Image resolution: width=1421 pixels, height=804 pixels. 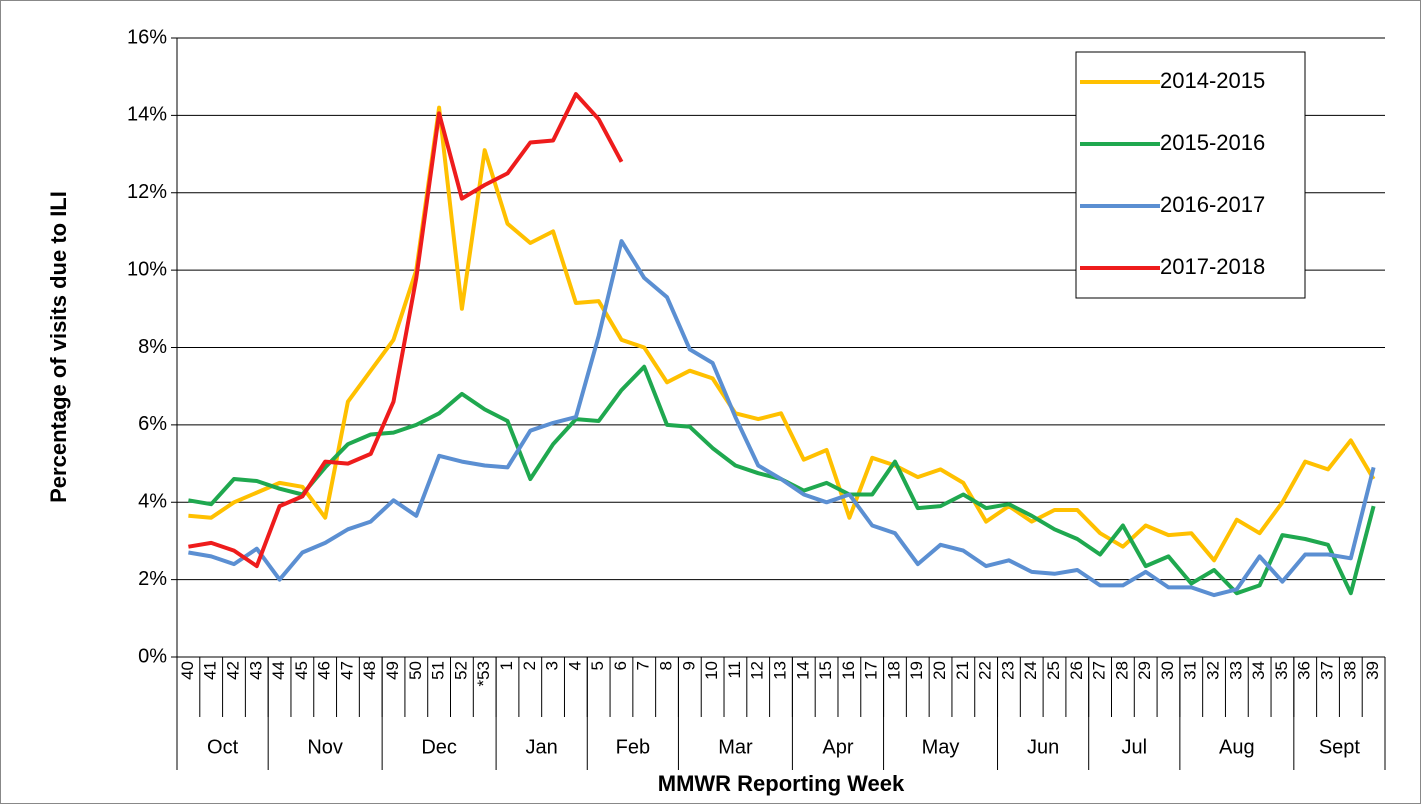 I want to click on x-tick-label: 20, so click(x=939, y=670).